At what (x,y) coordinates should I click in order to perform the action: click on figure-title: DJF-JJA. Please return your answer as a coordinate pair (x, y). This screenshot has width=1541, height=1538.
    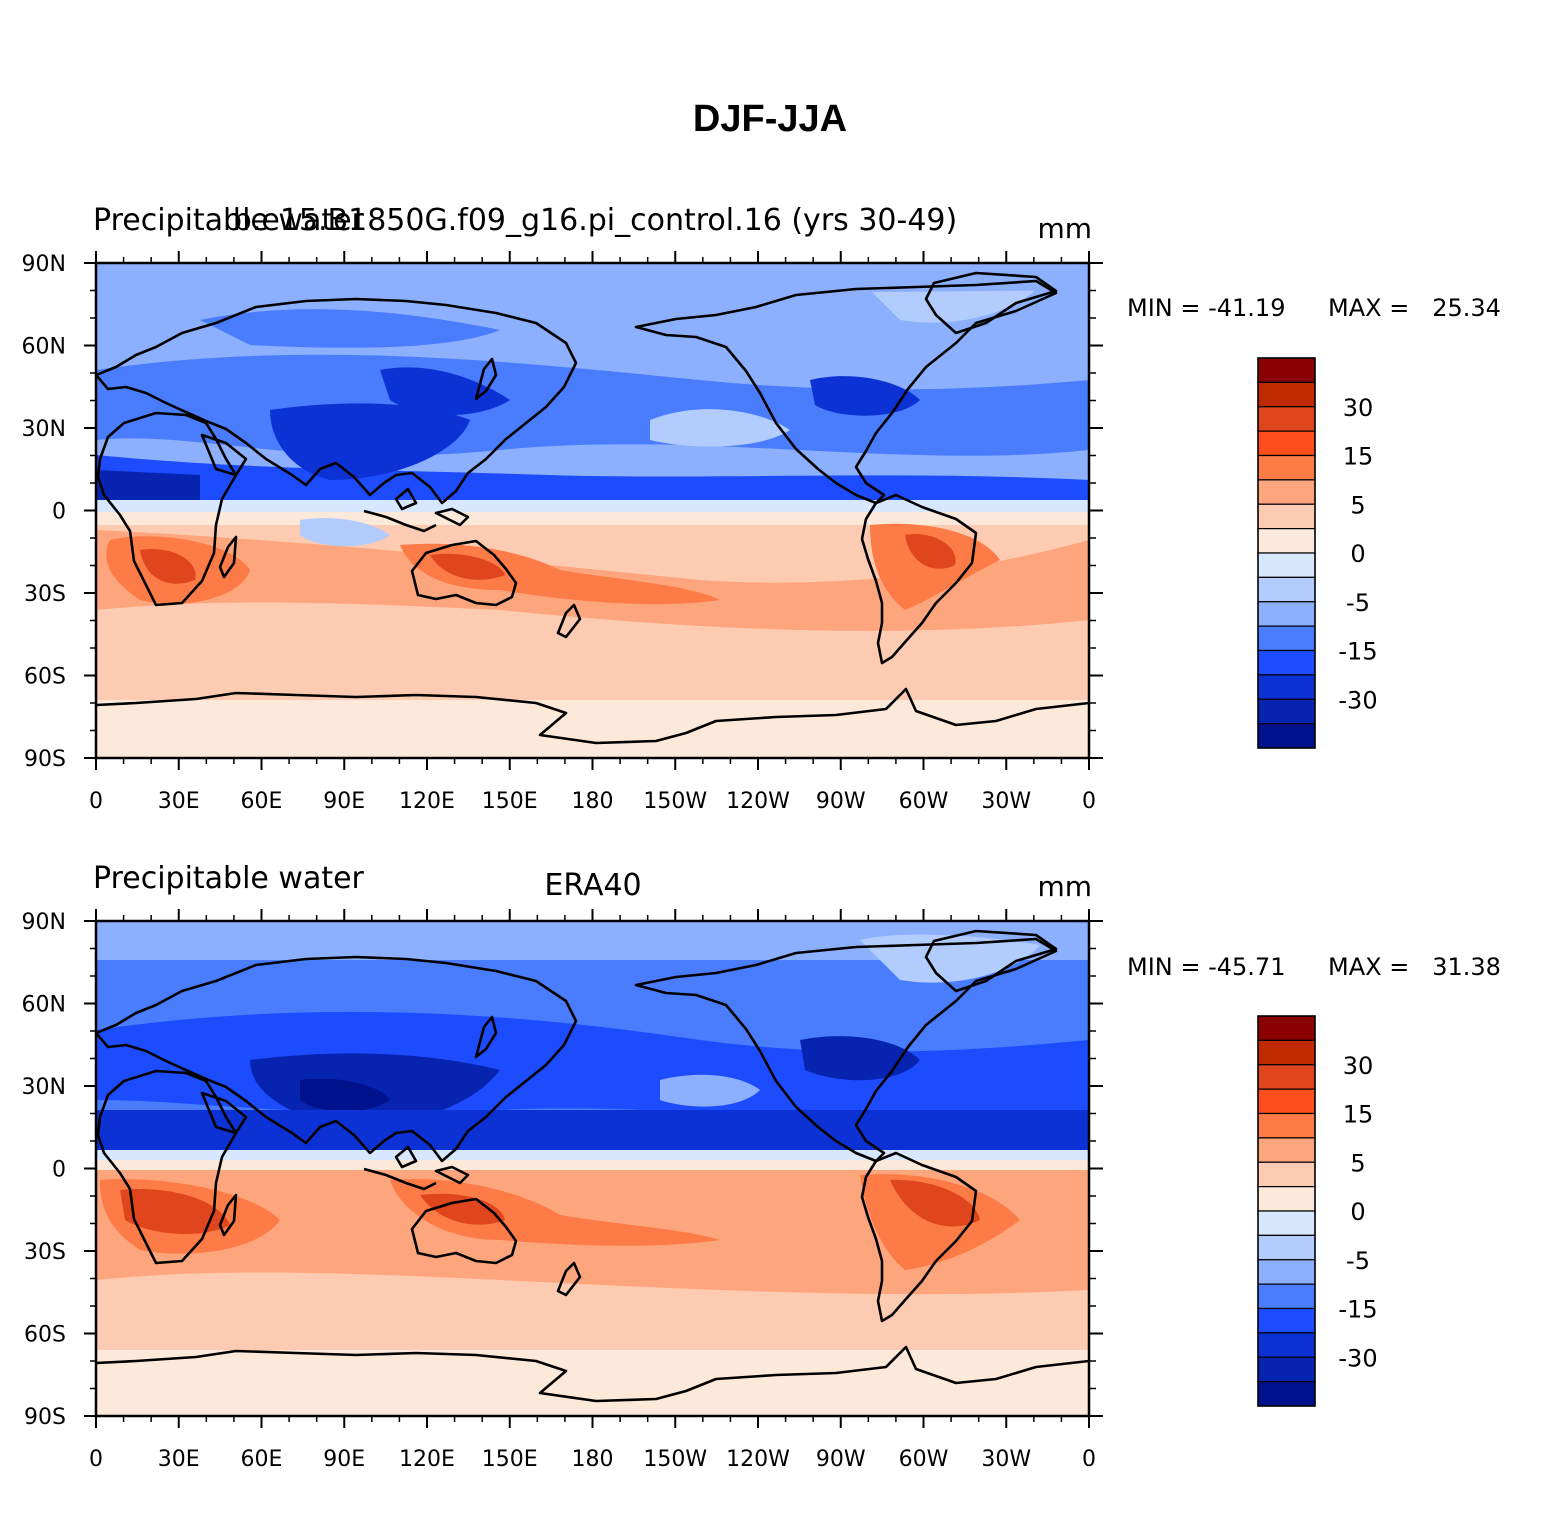
    Looking at the image, I should click on (770, 119).